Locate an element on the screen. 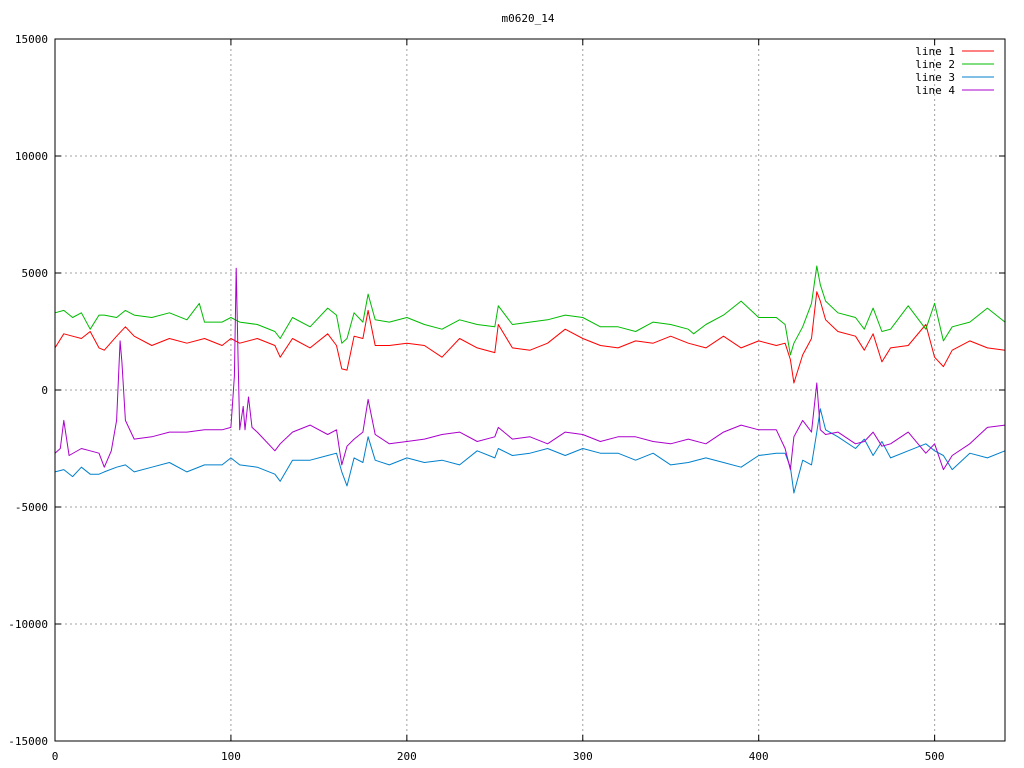 Image resolution: width=1024 pixels, height=768 pixels. y-tick-label: -15000 is located at coordinates (28, 741).